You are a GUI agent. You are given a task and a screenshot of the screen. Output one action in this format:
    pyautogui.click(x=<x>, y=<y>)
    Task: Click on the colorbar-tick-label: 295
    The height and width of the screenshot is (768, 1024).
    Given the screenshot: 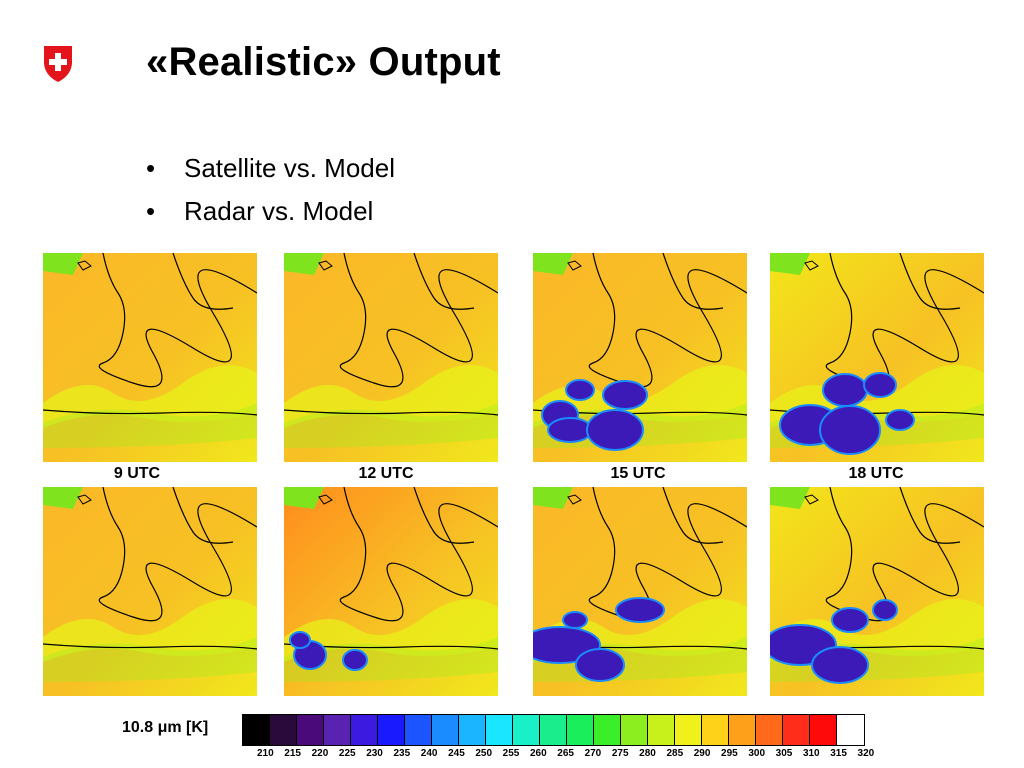 What is the action you would take?
    pyautogui.click(x=729, y=753)
    